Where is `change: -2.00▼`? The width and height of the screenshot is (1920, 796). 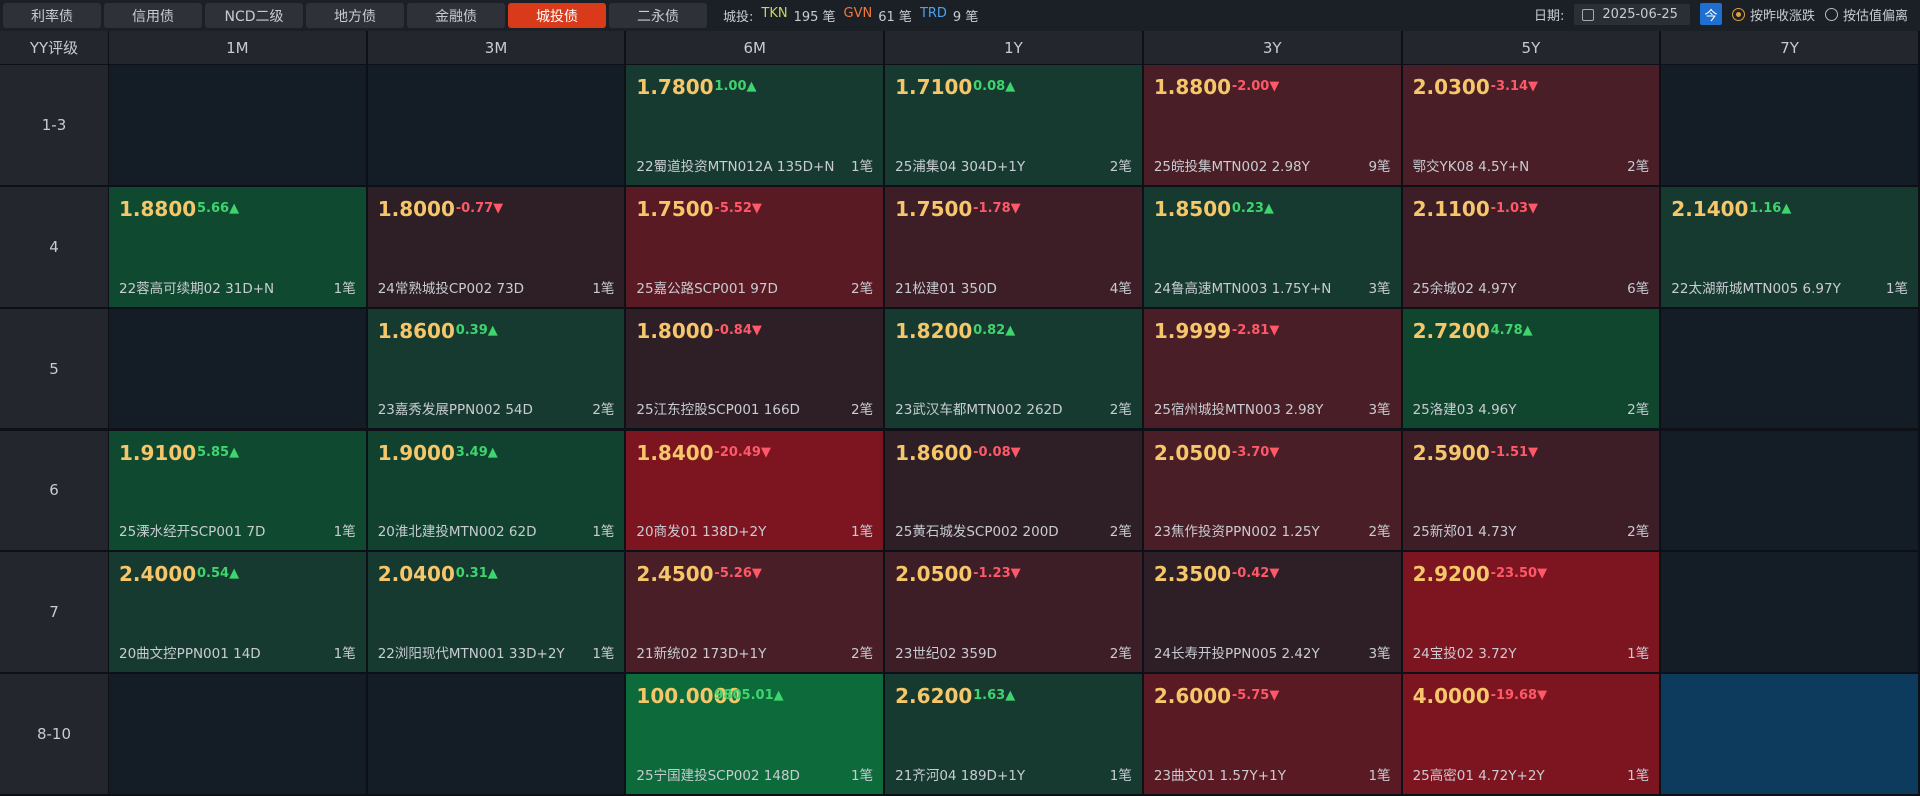
change: -2.00▼ is located at coordinates (1255, 86).